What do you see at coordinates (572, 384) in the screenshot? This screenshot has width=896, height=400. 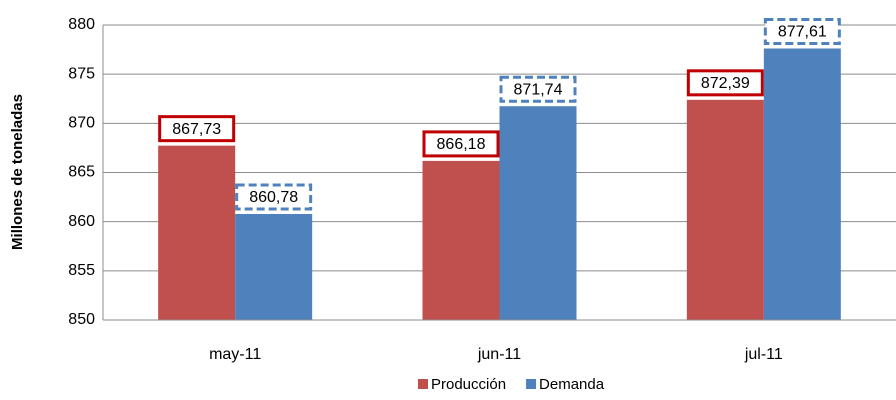 I see `legend-label: Demanda` at bounding box center [572, 384].